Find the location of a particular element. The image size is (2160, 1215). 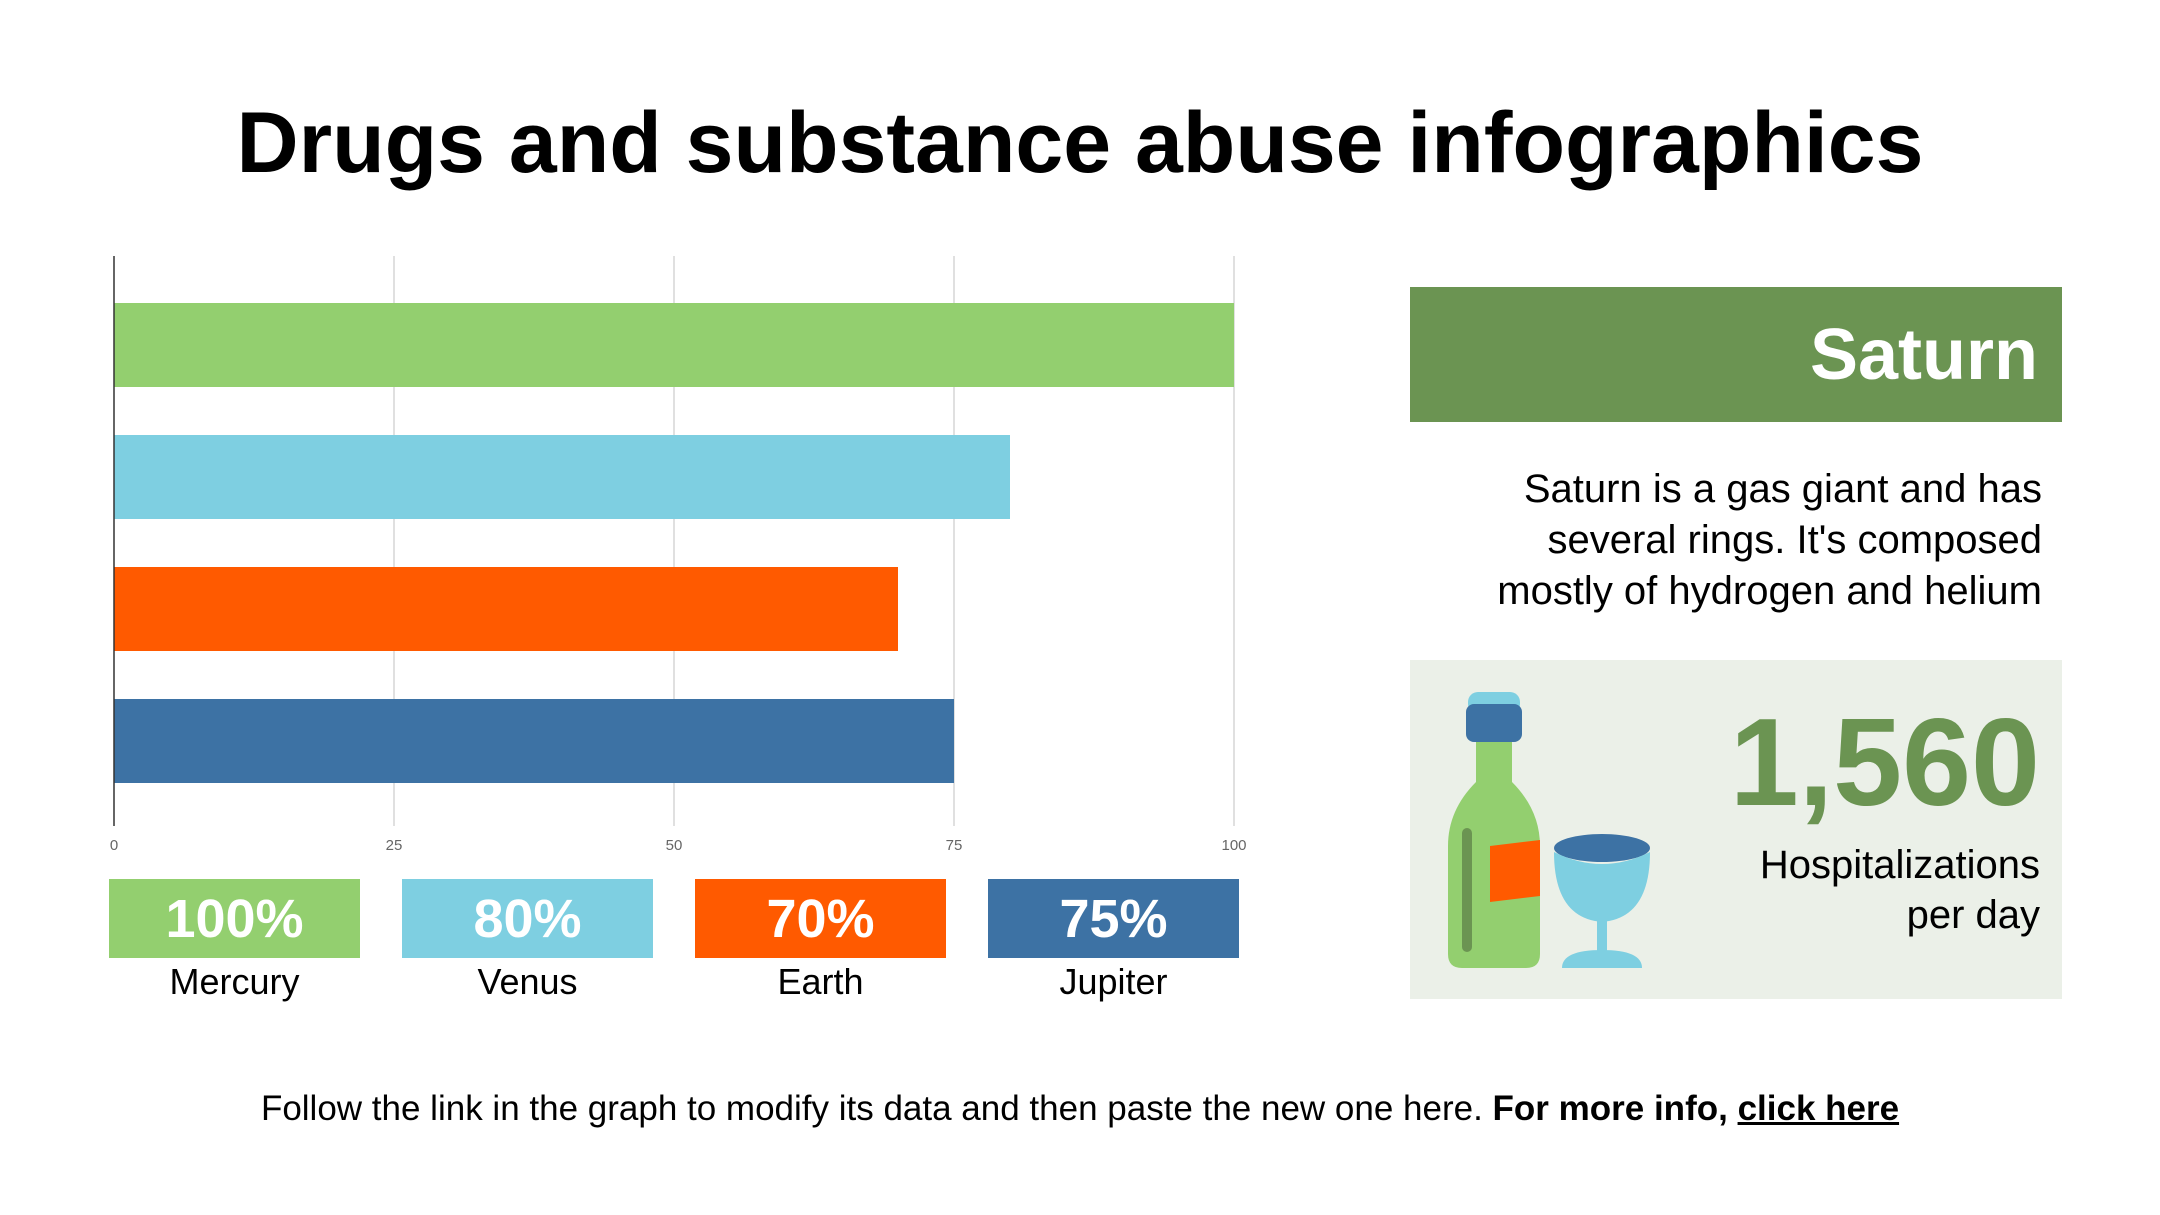

x-tick-label: 100 is located at coordinates (1233, 845).